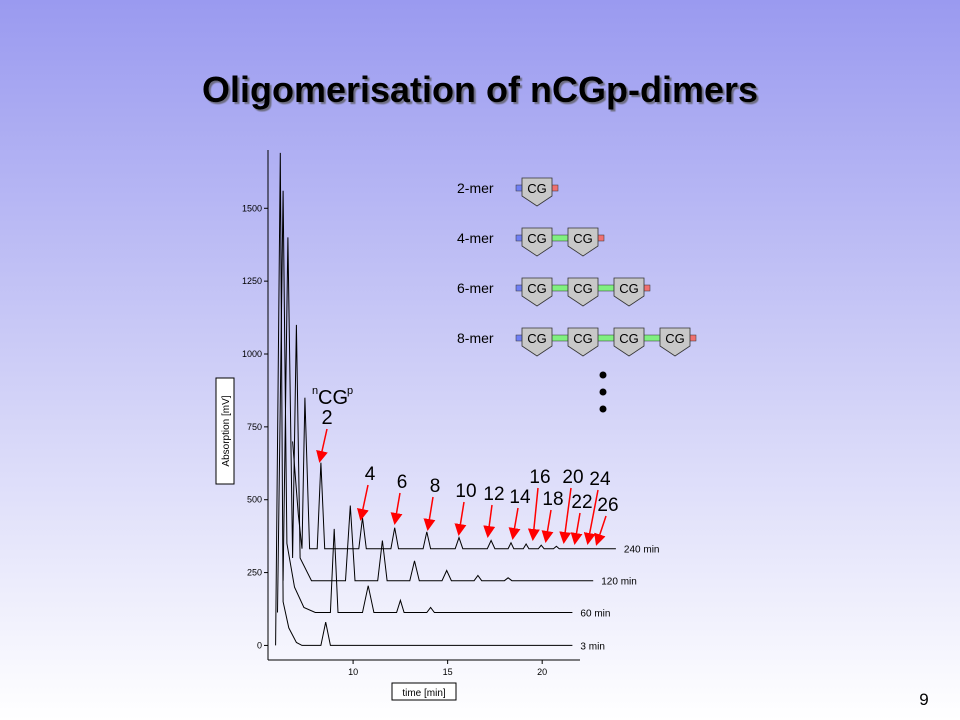  Describe the element at coordinates (454, 473) in the screenshot. I see `trace` at that location.